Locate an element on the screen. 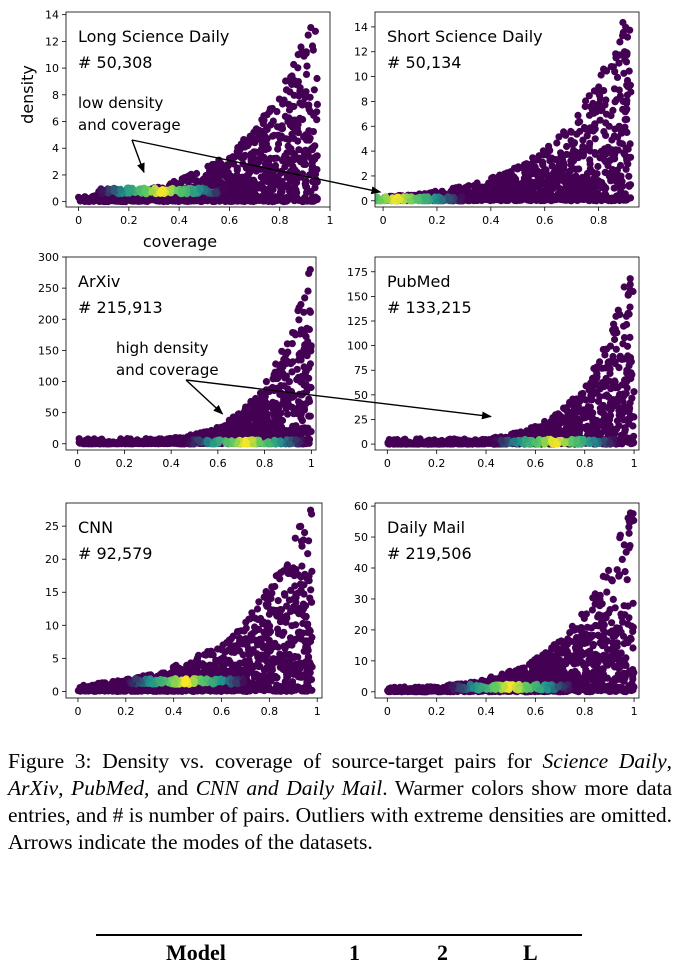  y-tick-label: 2 is located at coordinates (55, 175).